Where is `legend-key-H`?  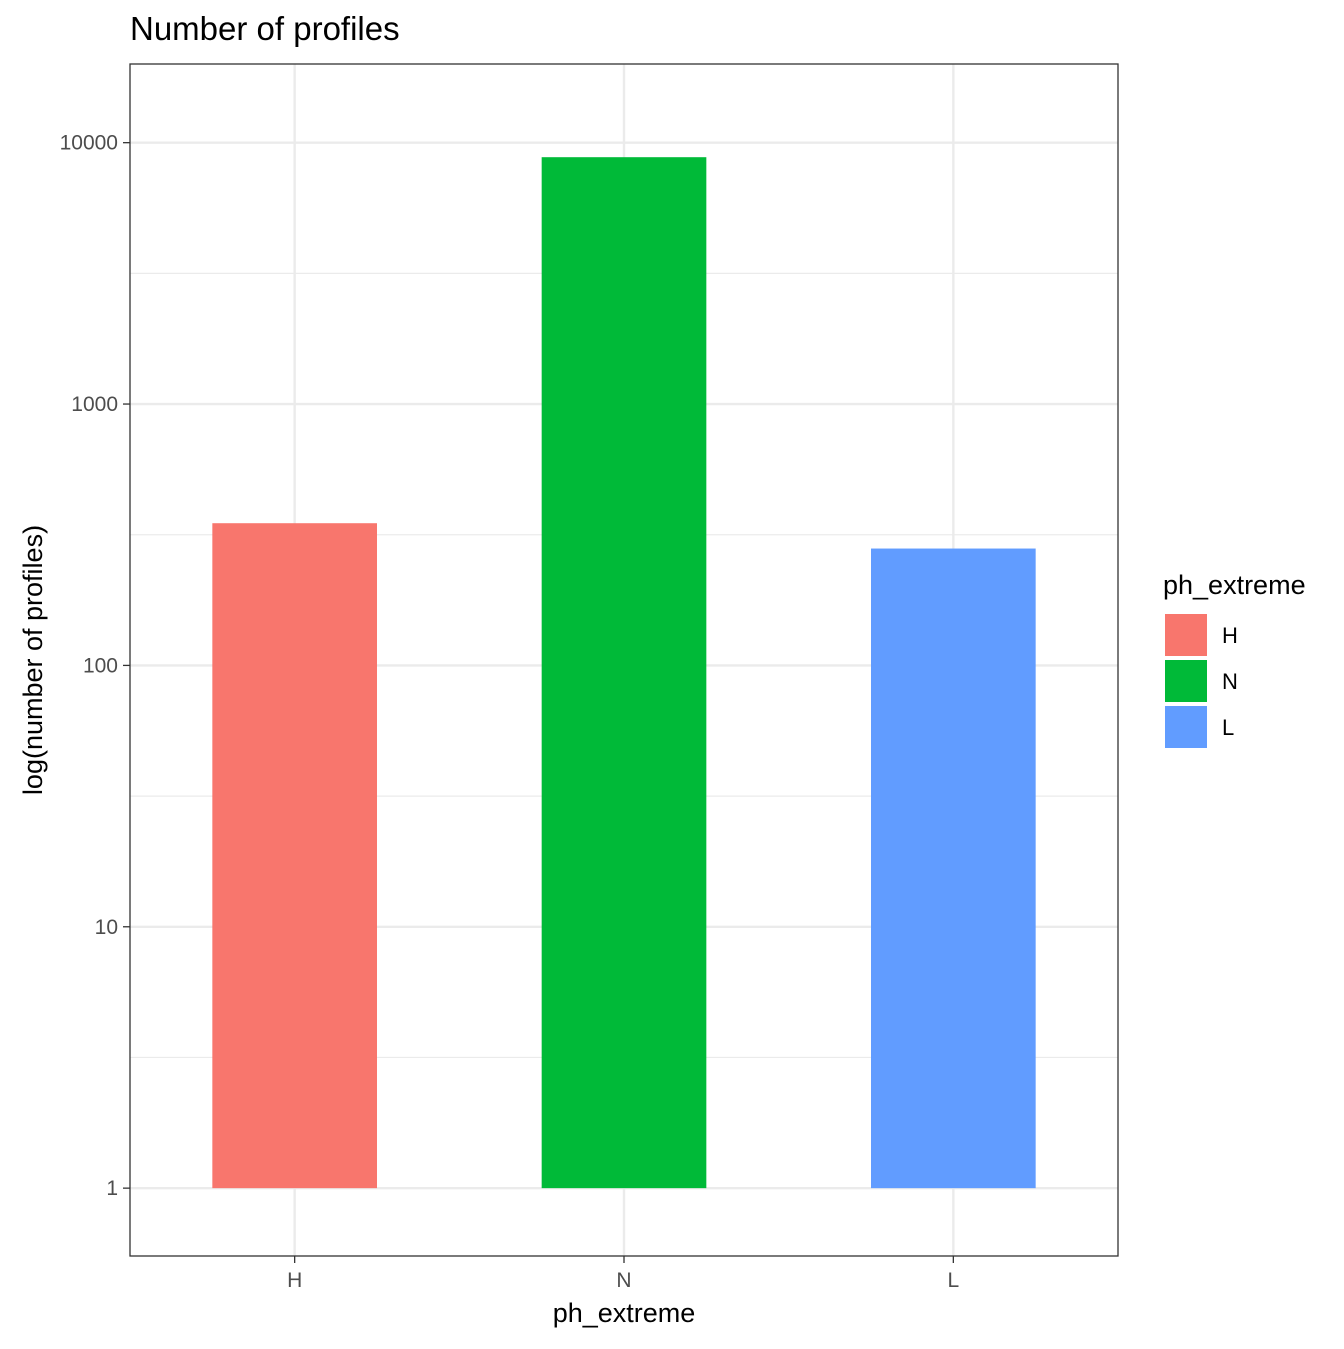
legend-key-H is located at coordinates (1186, 635).